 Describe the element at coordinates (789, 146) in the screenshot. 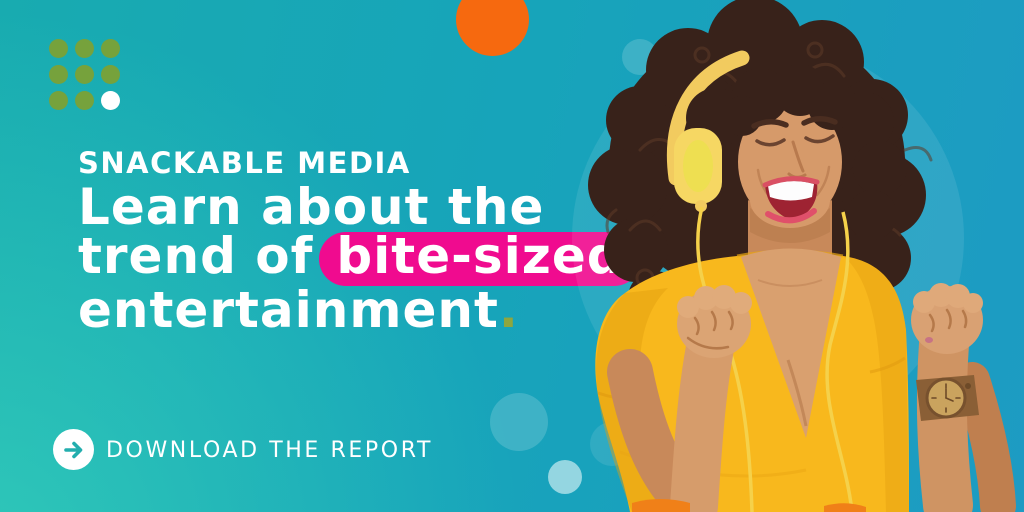

I see `face` at that location.